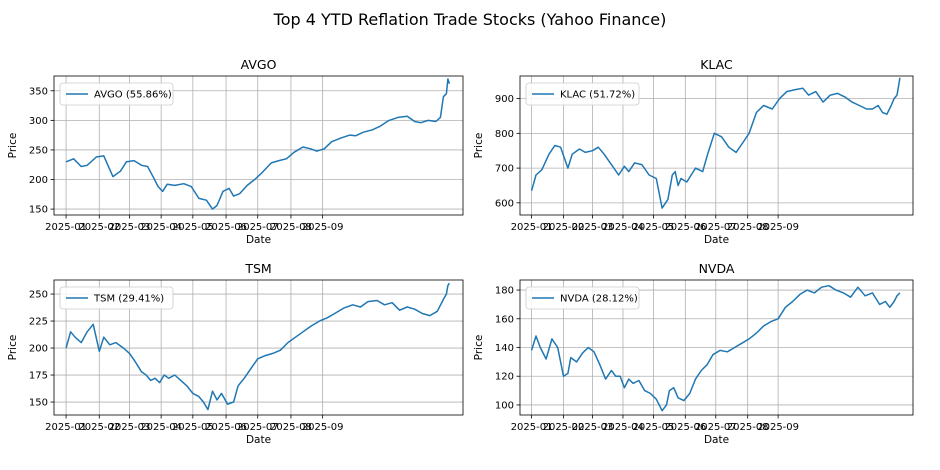 This screenshot has height=470, width=940. I want to click on y-tick-label: 900, so click(504, 99).